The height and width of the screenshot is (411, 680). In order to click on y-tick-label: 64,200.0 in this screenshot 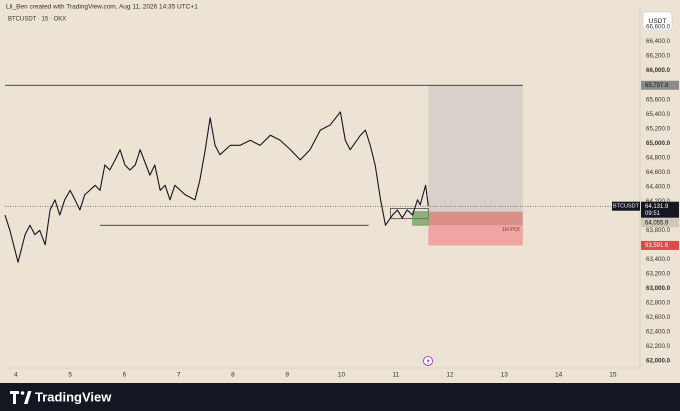, I will do `click(658, 201)`.